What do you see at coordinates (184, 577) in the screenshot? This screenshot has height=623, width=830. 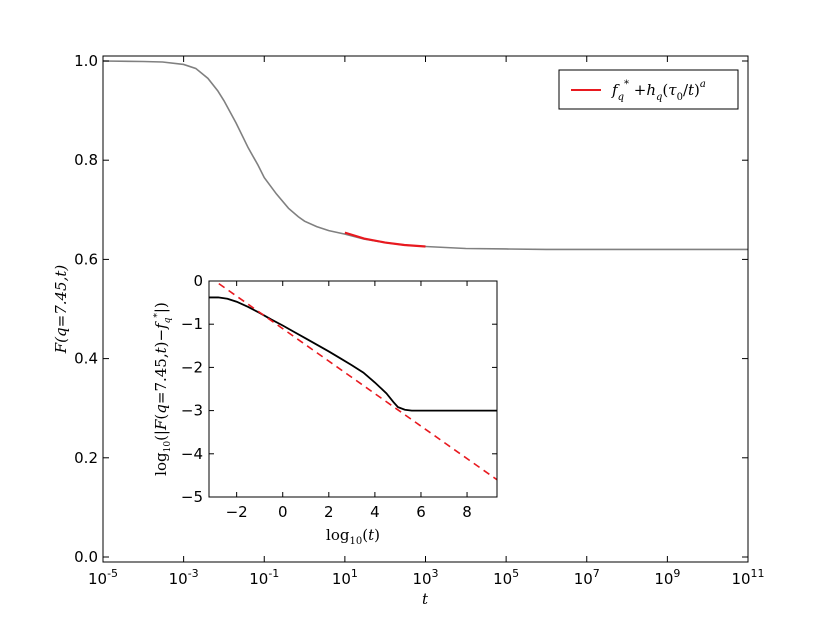 I see `main-x-tick-label: 10⁻³` at bounding box center [184, 577].